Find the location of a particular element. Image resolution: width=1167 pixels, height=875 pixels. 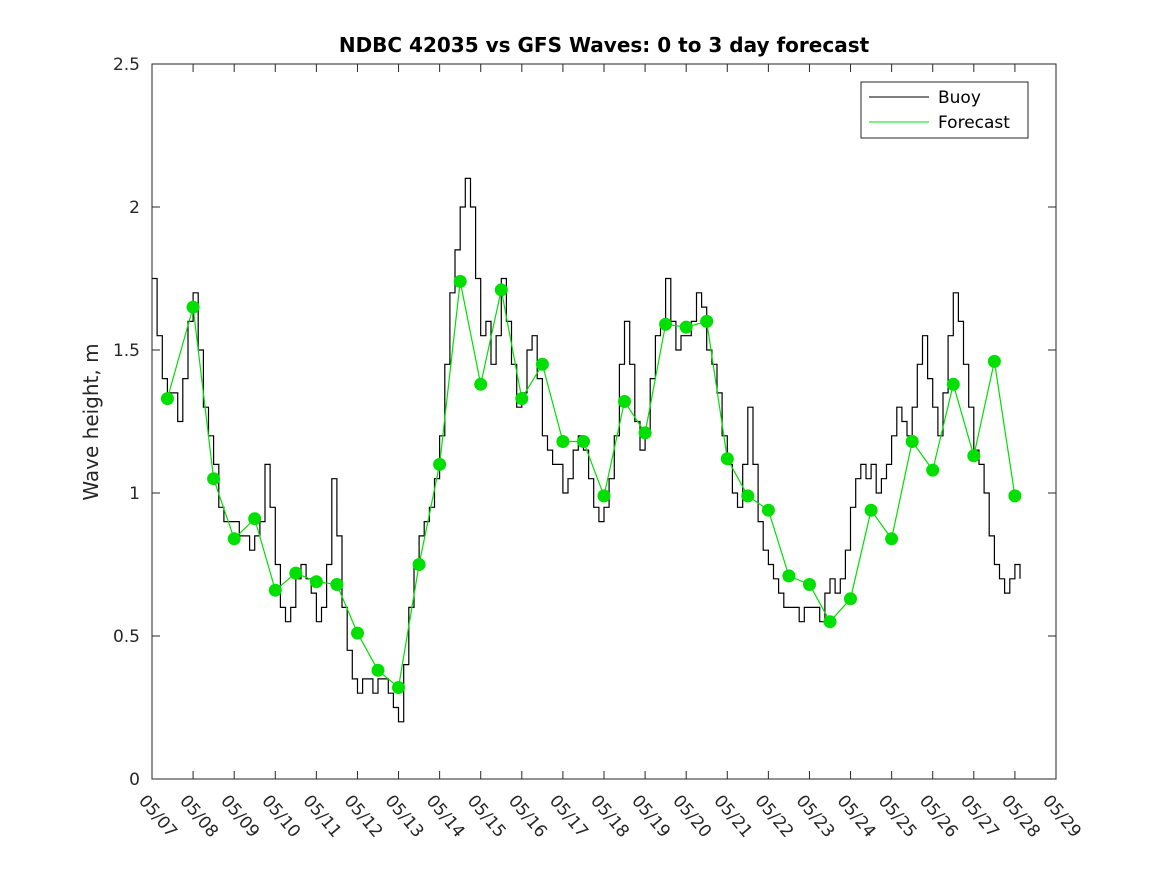

y-tick-label: 1 is located at coordinates (134, 494).